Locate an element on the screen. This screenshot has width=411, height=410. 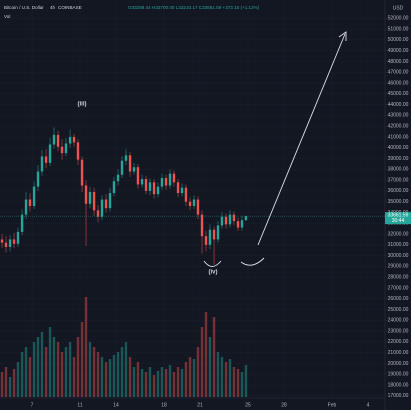
y-tick-label: 23000.00 is located at coordinates (398, 331).